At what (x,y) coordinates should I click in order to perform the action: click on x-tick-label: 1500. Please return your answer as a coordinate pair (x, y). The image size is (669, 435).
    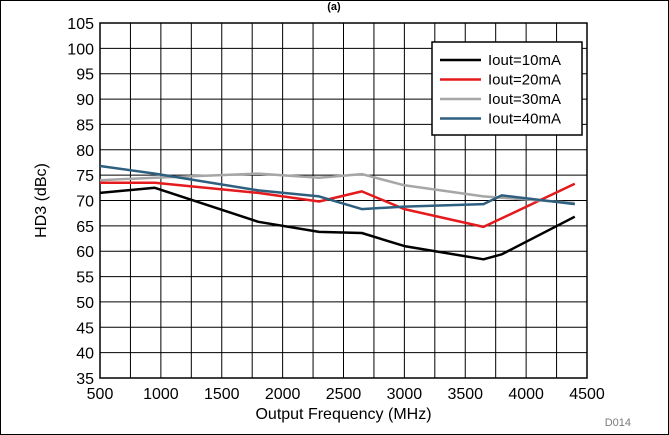
    Looking at the image, I should click on (222, 394).